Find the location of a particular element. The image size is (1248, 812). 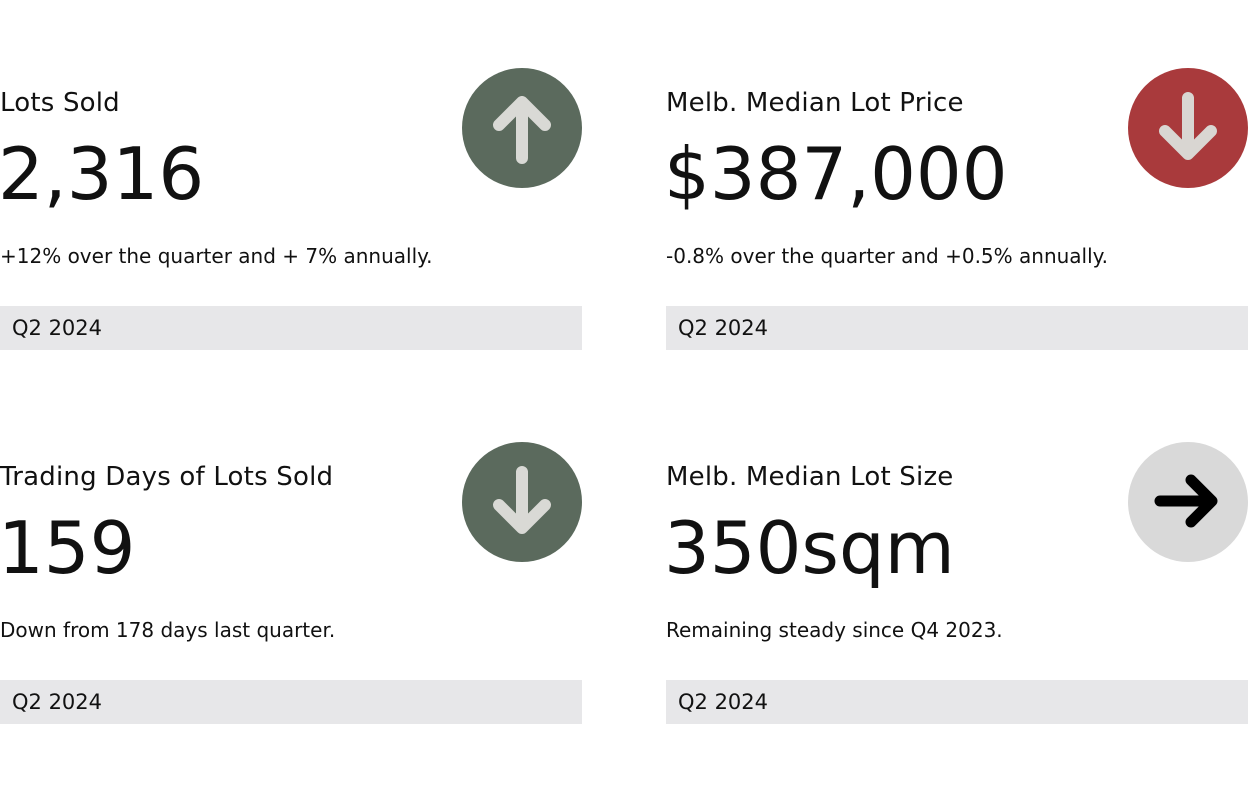

stat-title: Trading Days of Lots Sold is located at coordinates (167, 477).